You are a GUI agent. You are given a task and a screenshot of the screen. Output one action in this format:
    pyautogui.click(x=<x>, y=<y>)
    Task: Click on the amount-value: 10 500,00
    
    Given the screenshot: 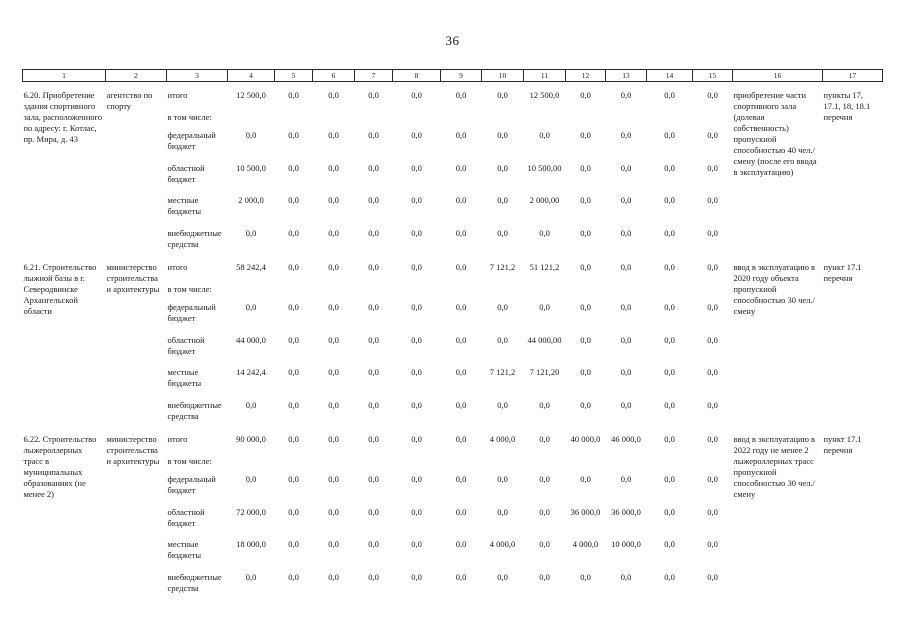 What is the action you would take?
    pyautogui.click(x=544, y=168)
    